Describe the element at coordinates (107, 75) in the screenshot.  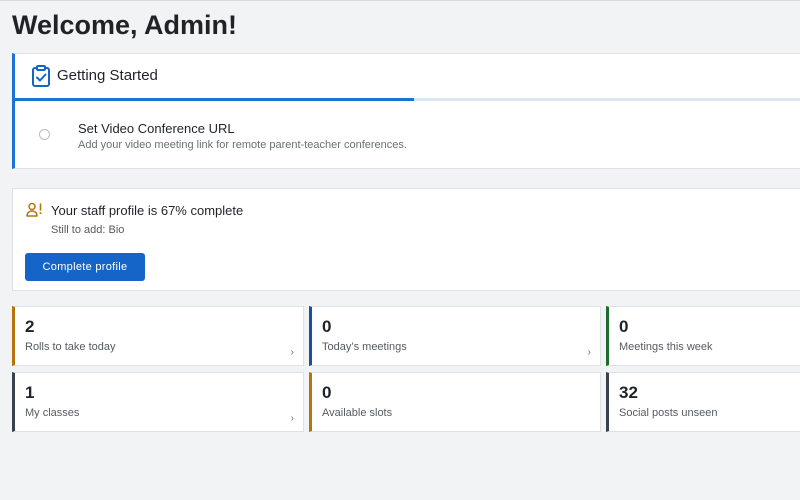
I see `getting-started-title: Getting Started` at that location.